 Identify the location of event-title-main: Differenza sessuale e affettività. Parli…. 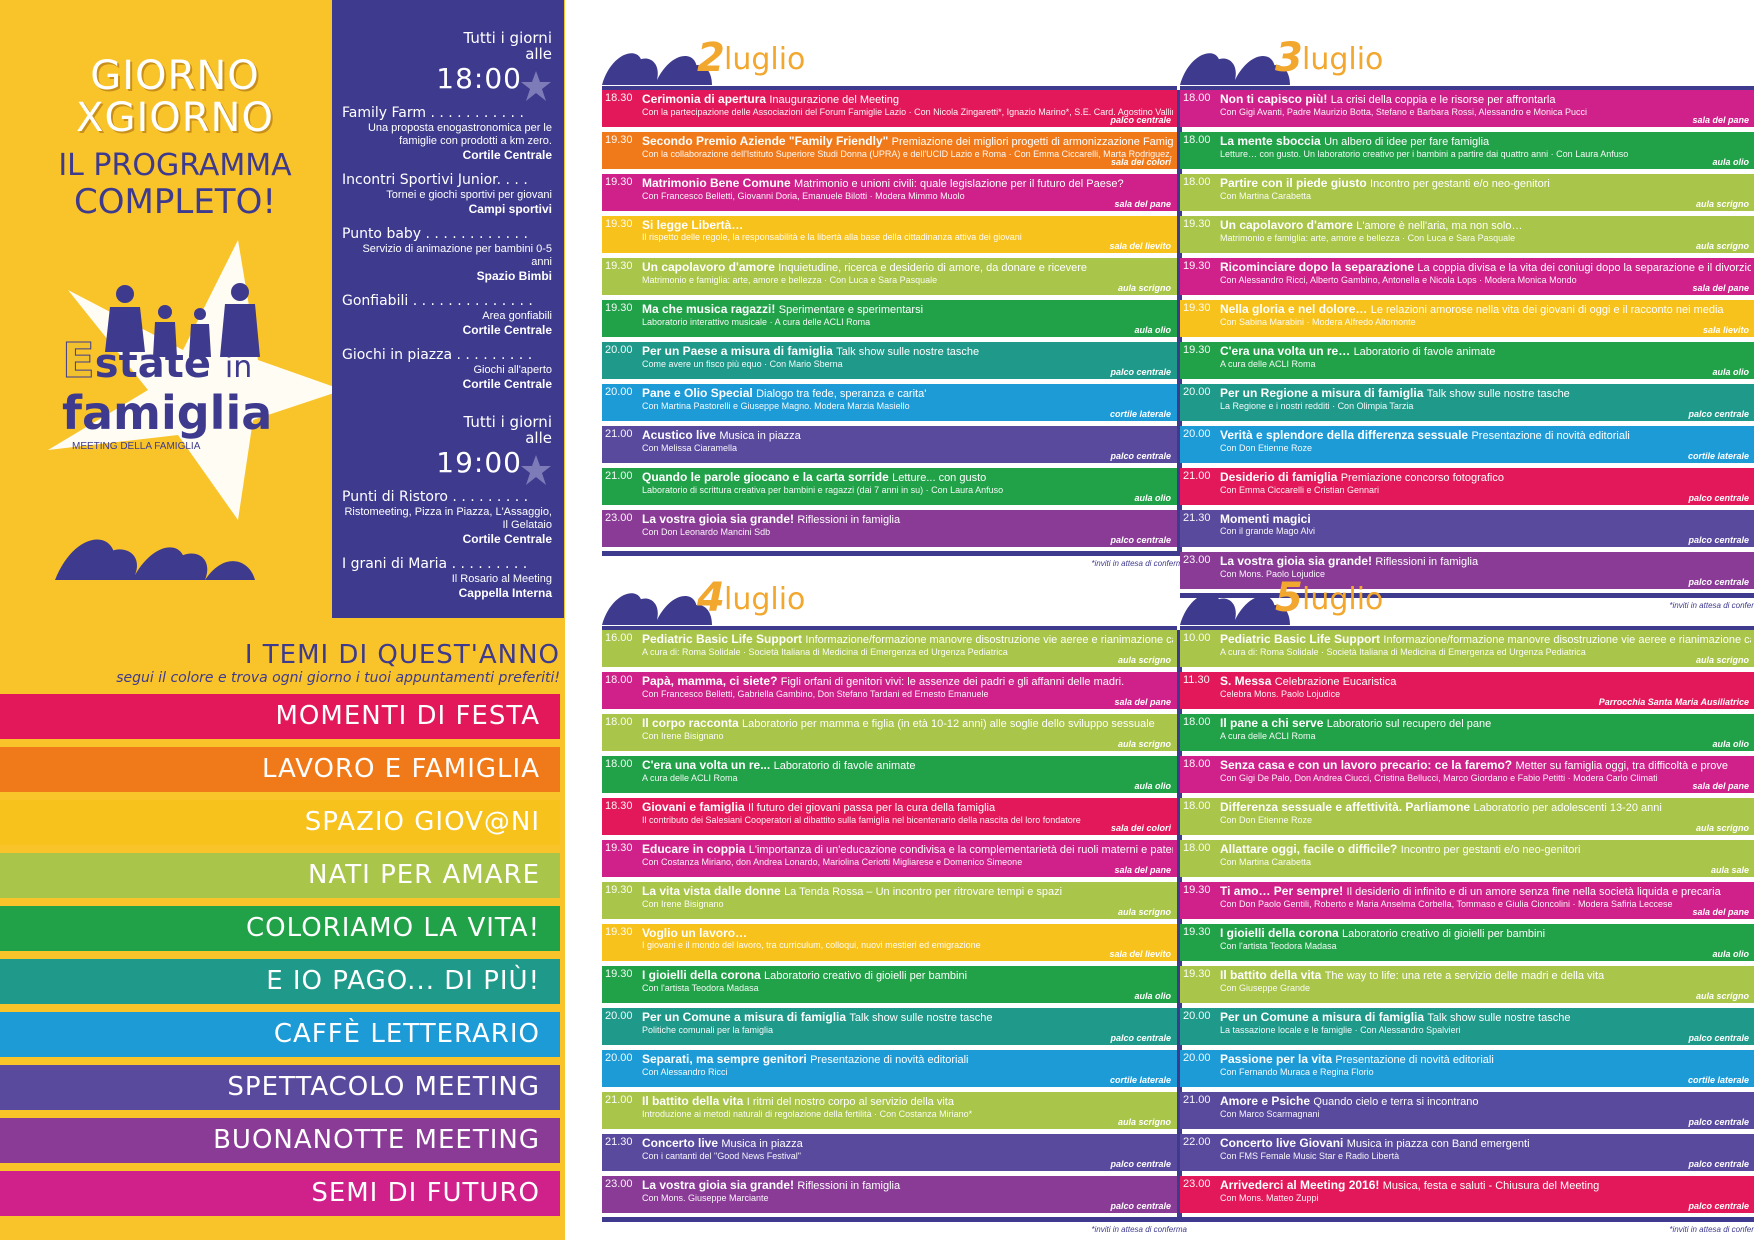
(1345, 807).